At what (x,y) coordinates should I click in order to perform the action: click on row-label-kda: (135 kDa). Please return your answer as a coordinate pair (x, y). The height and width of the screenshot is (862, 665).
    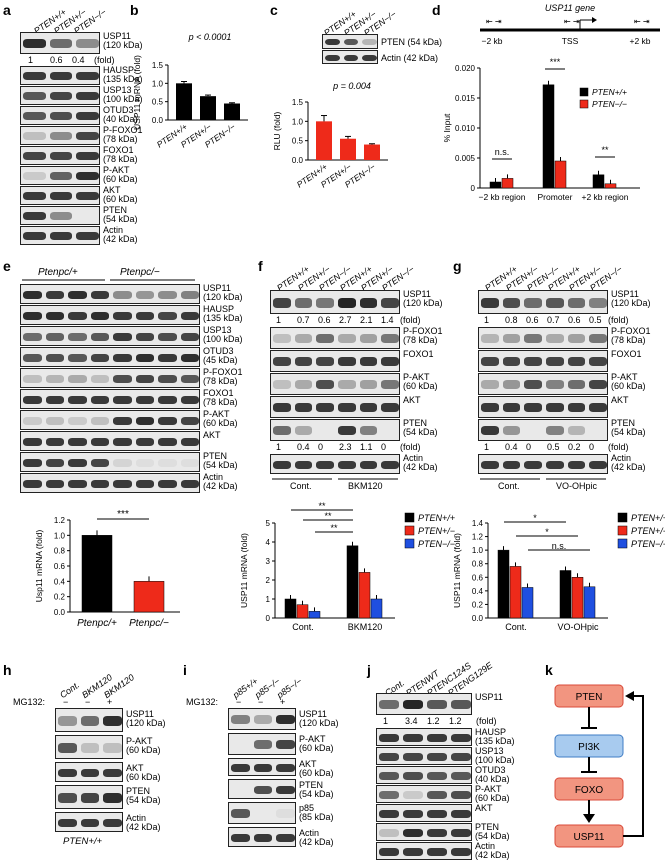
    Looking at the image, I should click on (123, 79).